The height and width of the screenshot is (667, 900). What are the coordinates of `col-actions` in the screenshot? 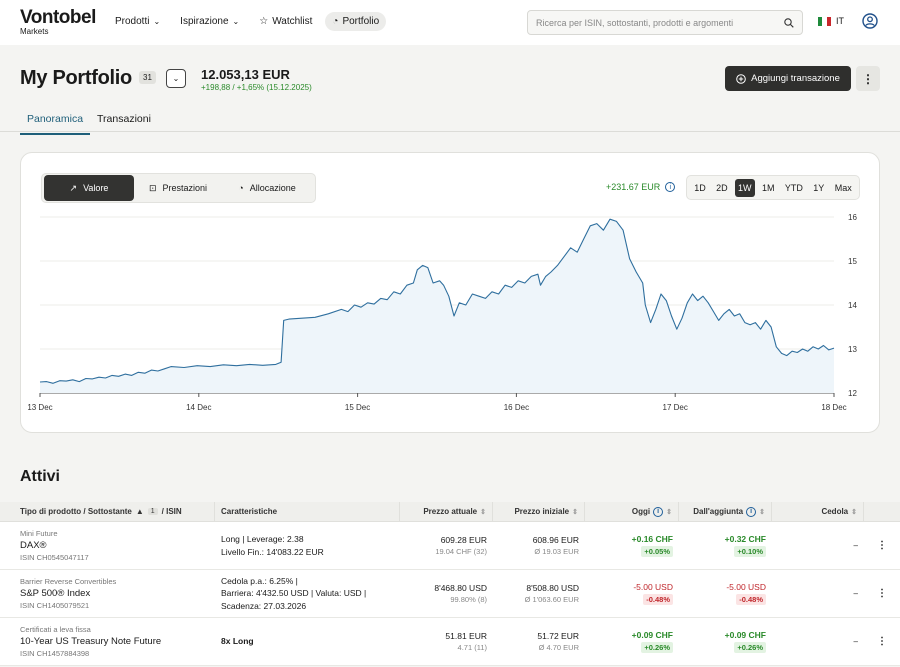 It's located at (882, 512).